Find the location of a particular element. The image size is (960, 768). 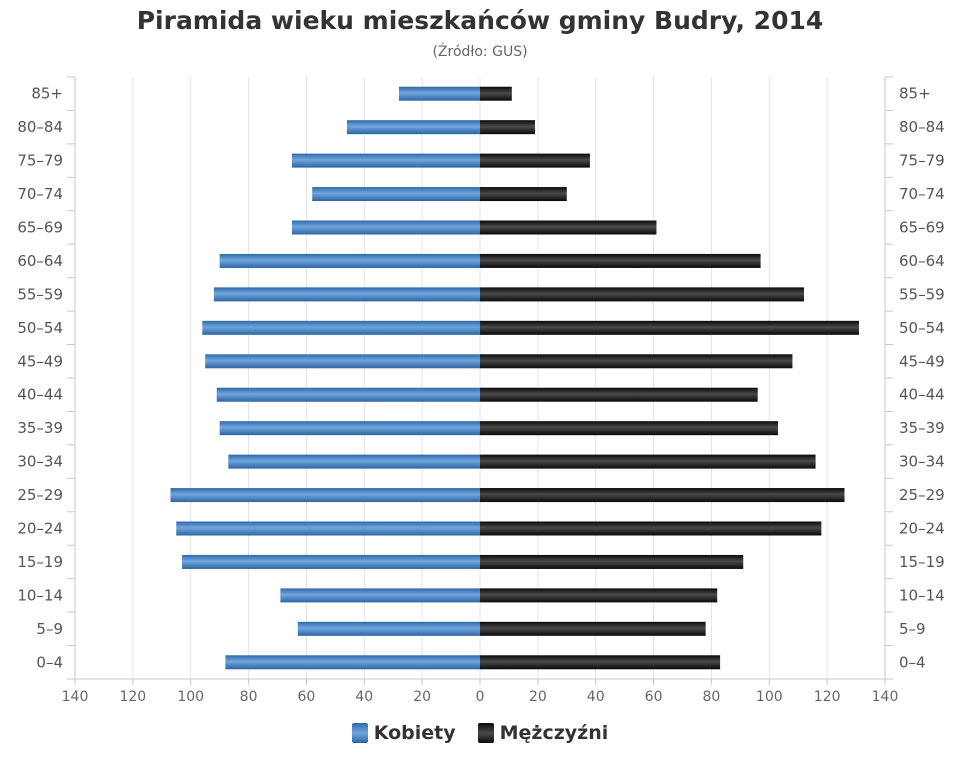

category-label-right: 50–54 is located at coordinates (922, 328).